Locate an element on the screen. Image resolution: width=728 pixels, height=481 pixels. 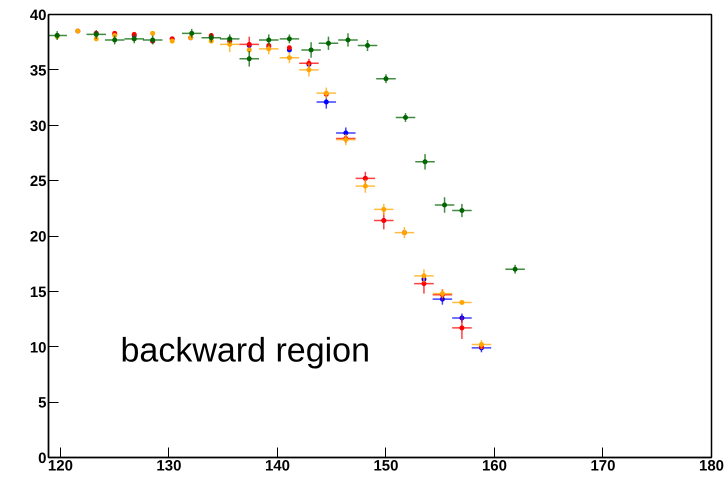
y-tick-label: 5 is located at coordinates (42, 403).